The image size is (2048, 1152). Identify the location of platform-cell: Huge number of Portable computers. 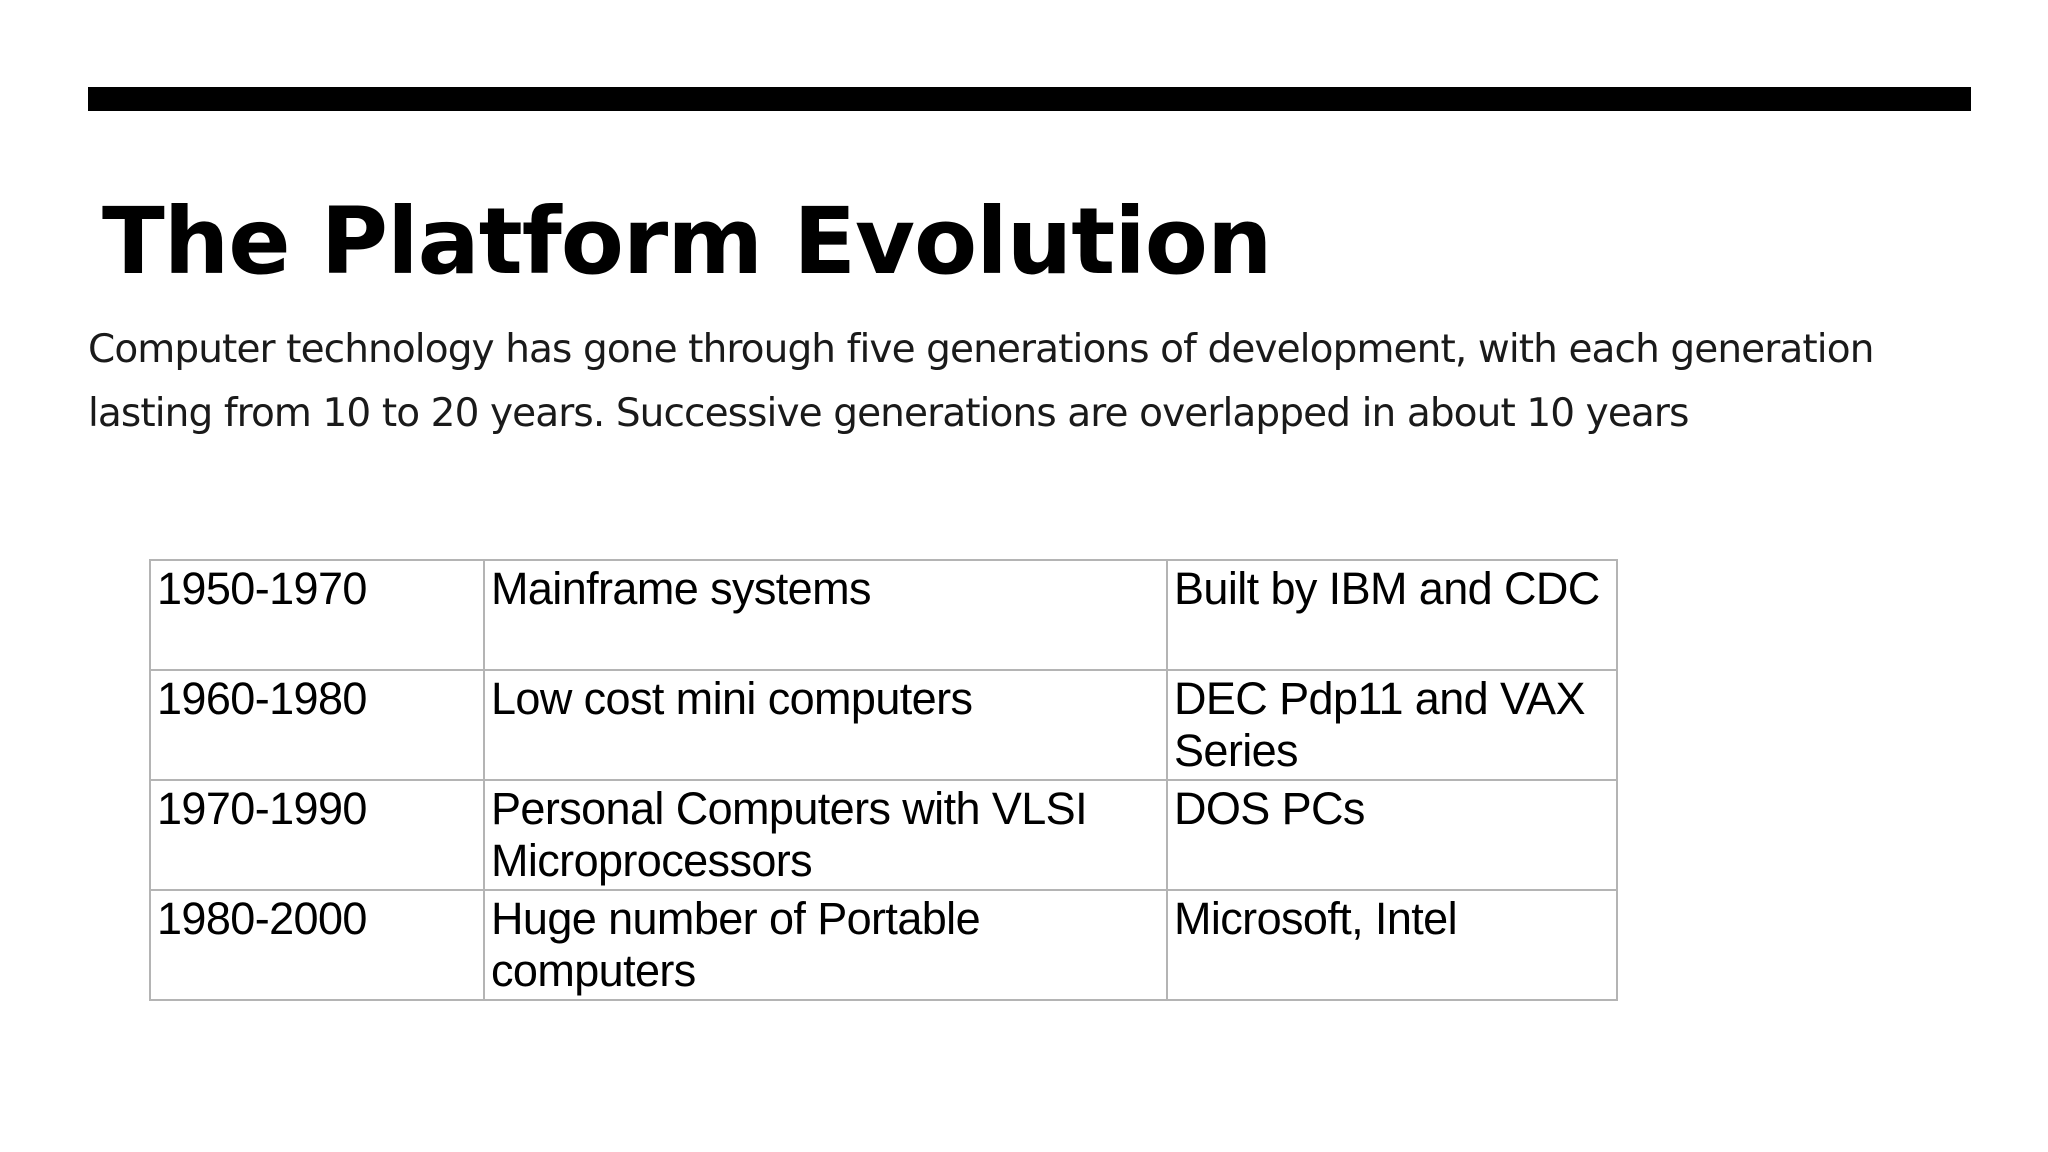
(825, 945).